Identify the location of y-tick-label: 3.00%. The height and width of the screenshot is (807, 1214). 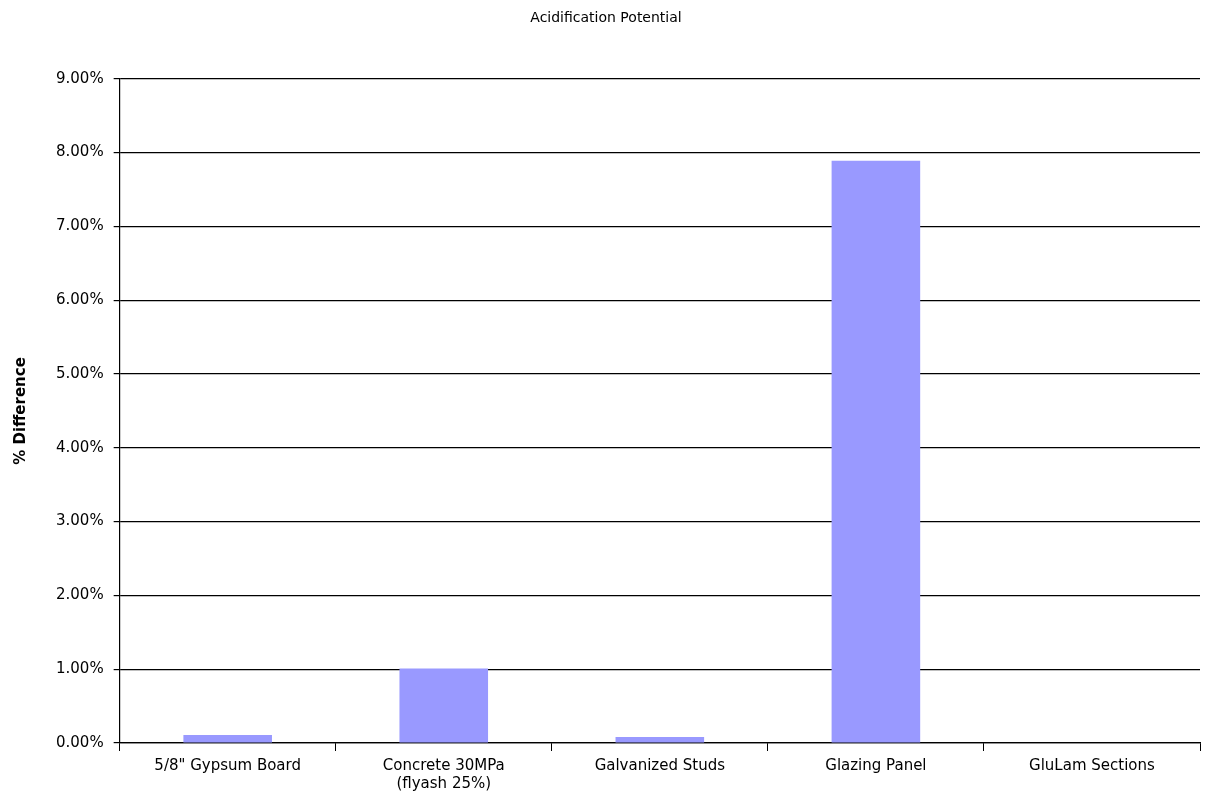
(80, 520).